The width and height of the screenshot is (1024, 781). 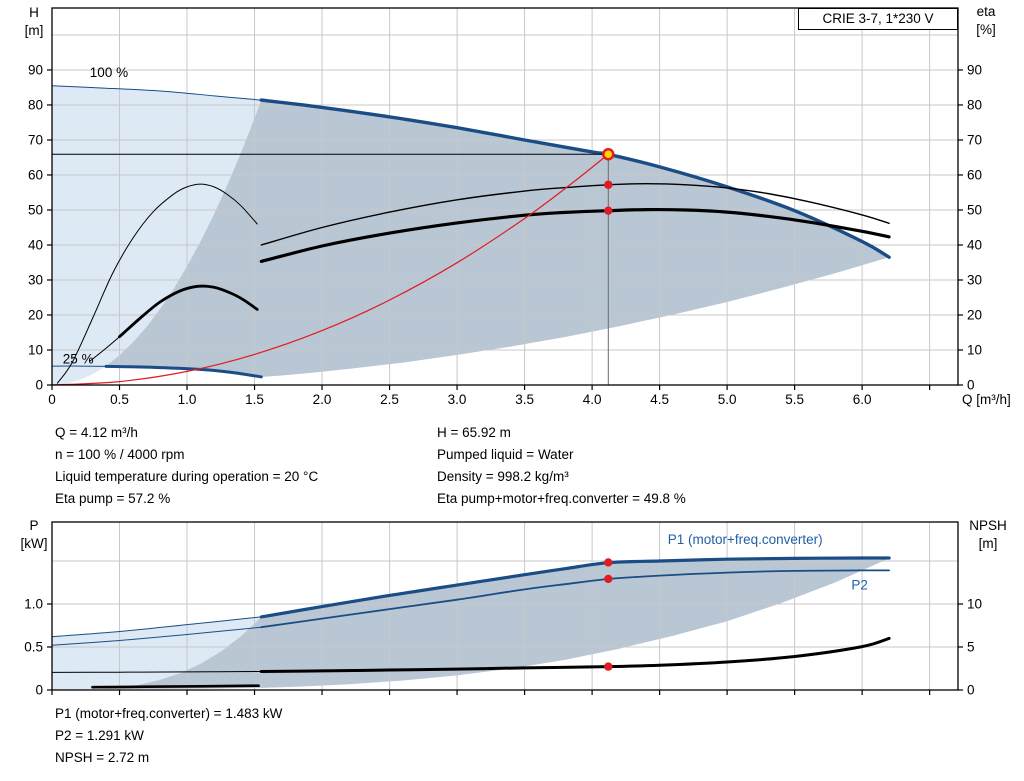 I want to click on y-tick-label-left: 20, so click(x=35, y=314).